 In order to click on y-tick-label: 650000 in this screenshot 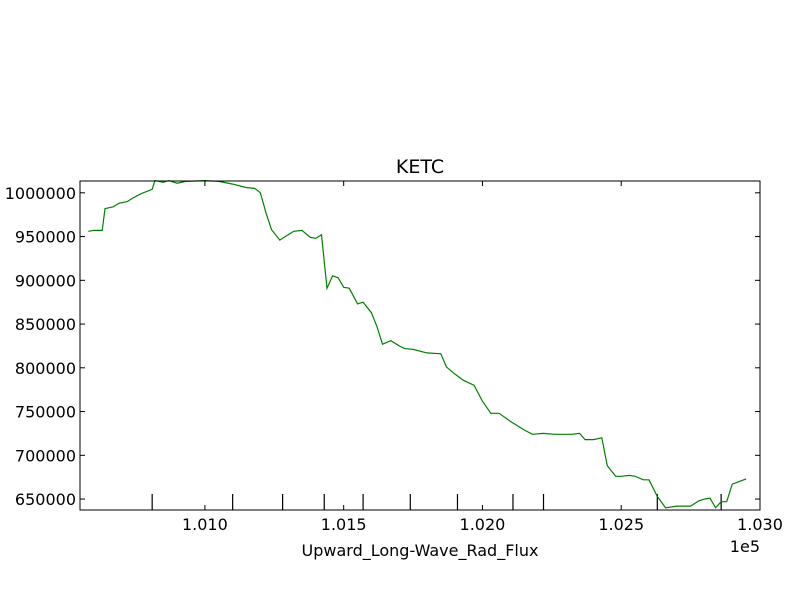, I will do `click(45, 499)`.